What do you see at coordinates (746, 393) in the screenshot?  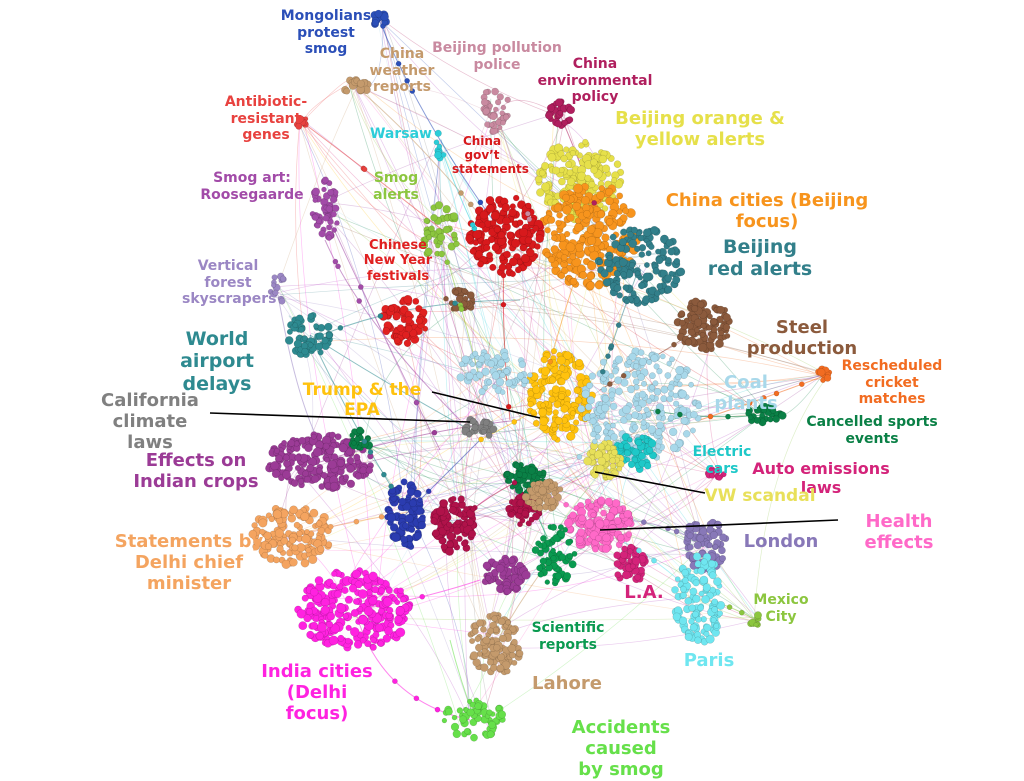 I see `label-coal: Coal plants` at bounding box center [746, 393].